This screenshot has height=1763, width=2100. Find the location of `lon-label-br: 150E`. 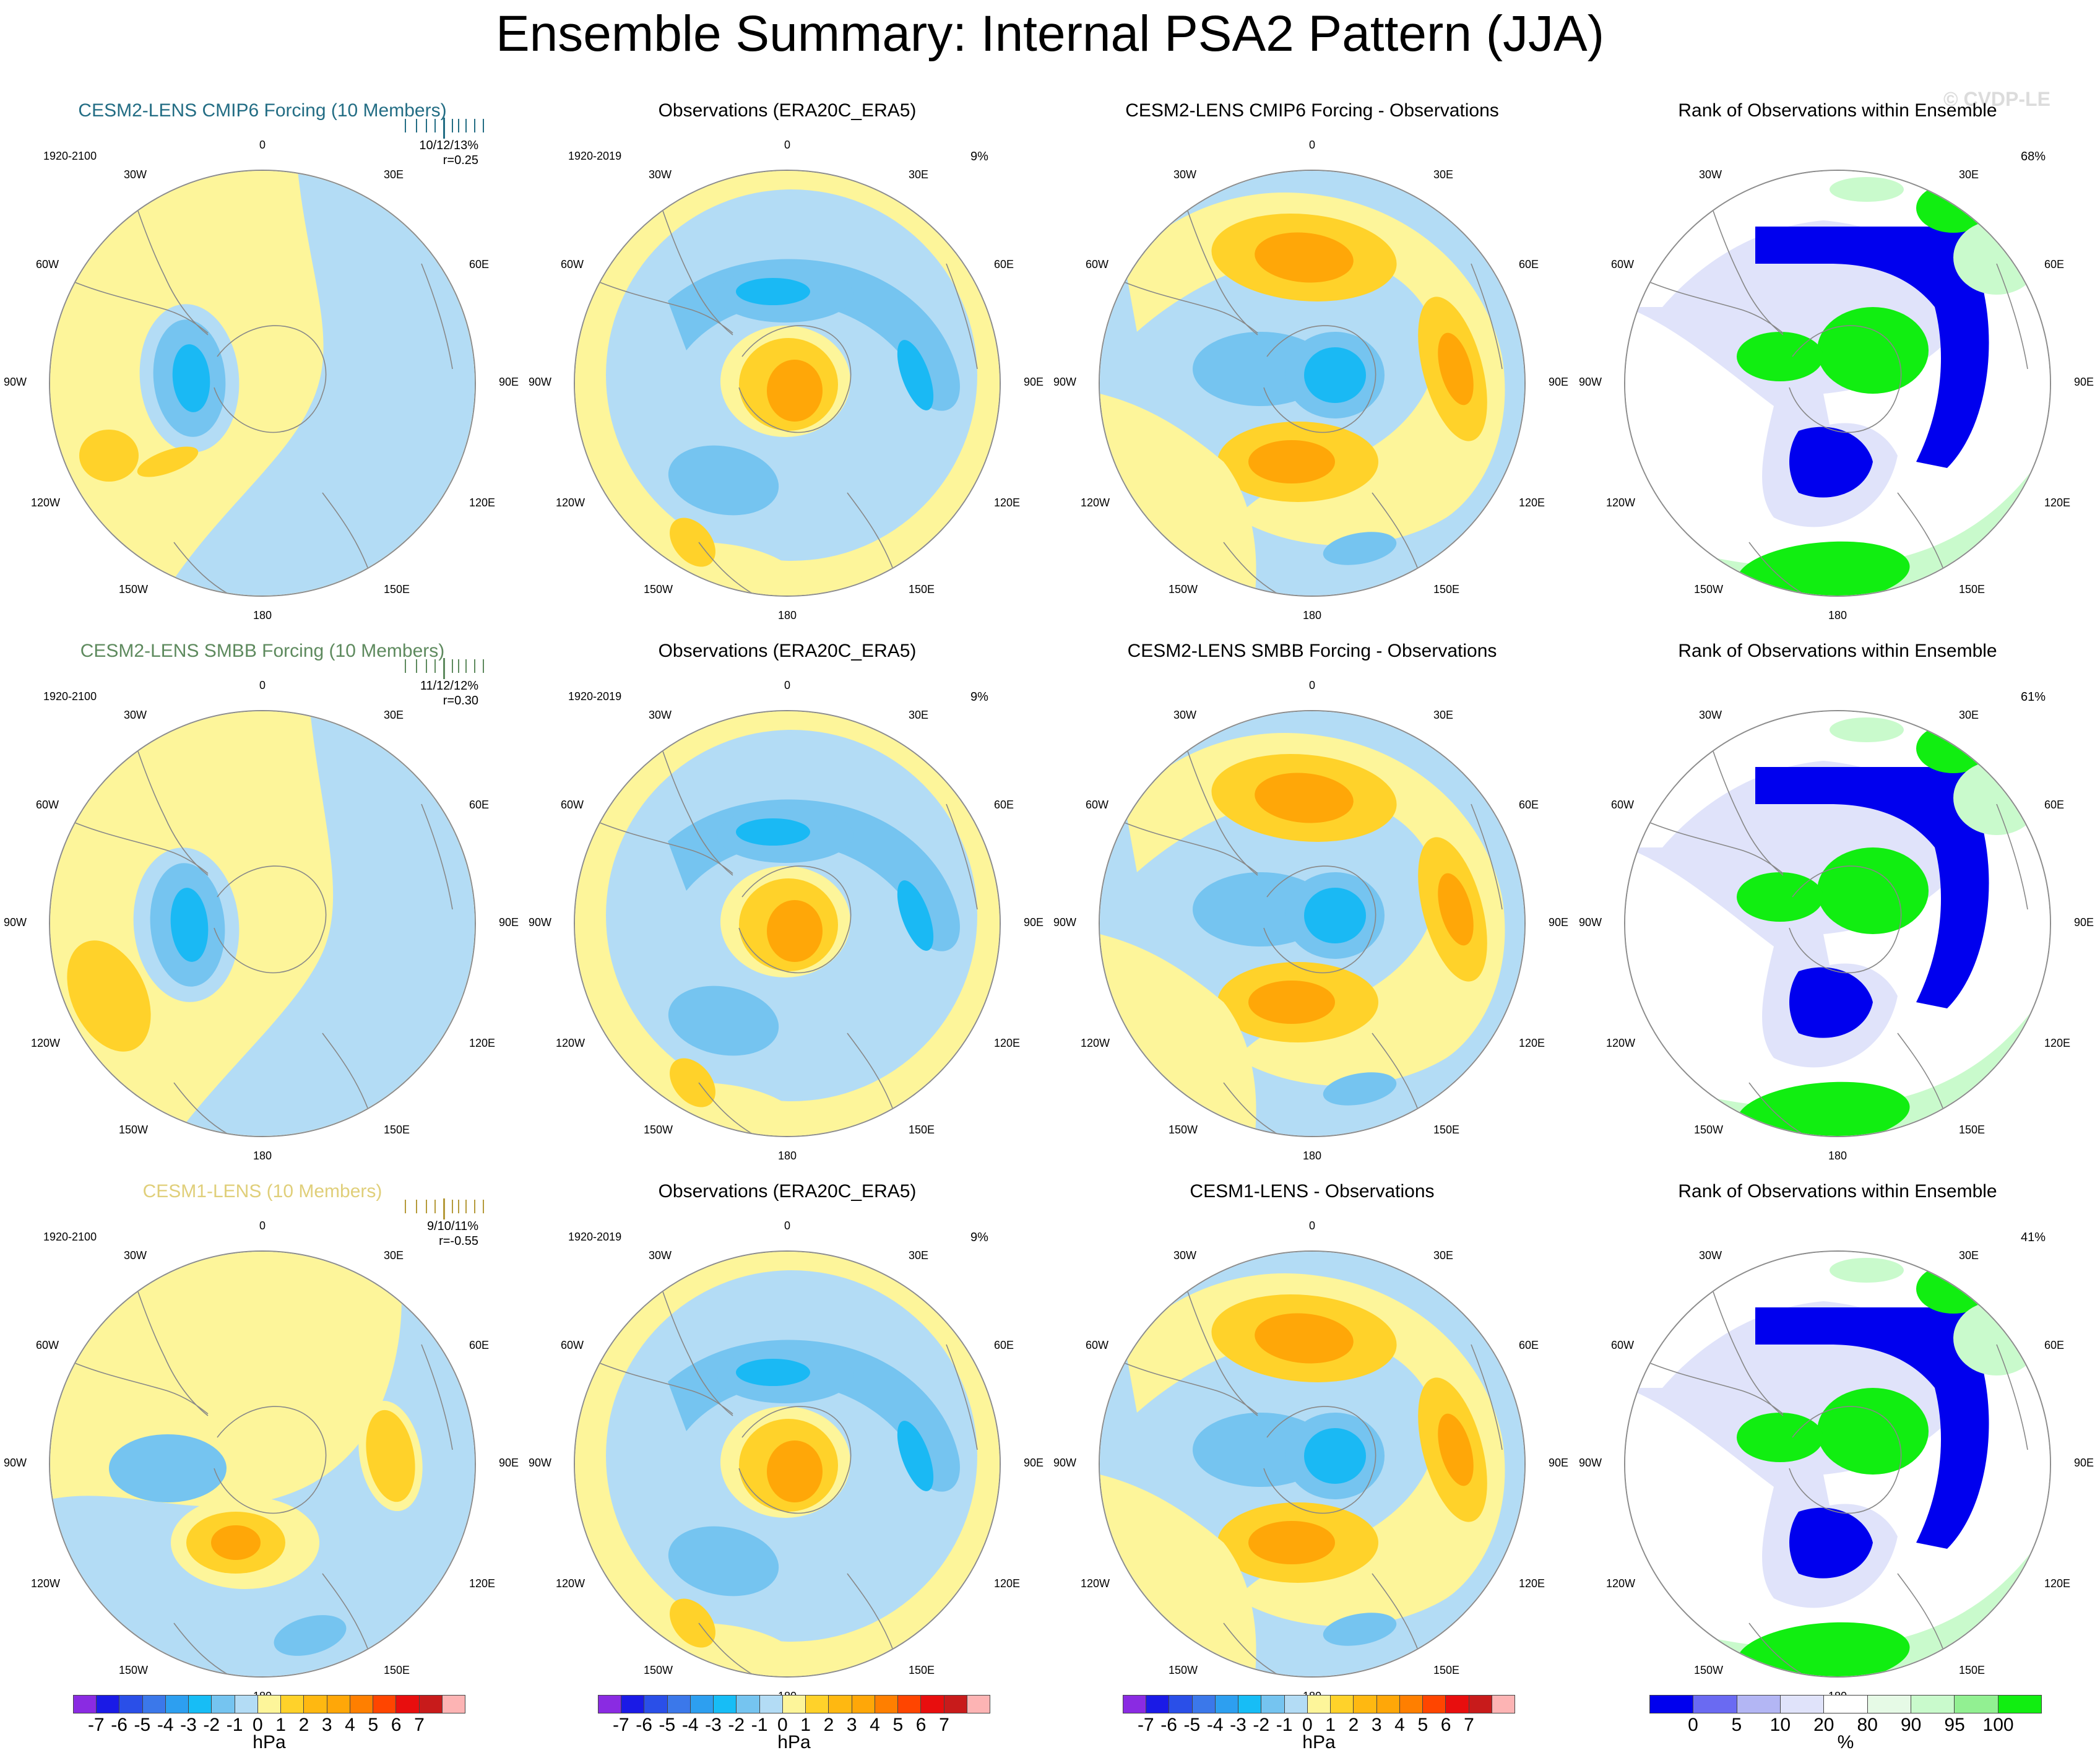

lon-label-br: 150E is located at coordinates (922, 1130).